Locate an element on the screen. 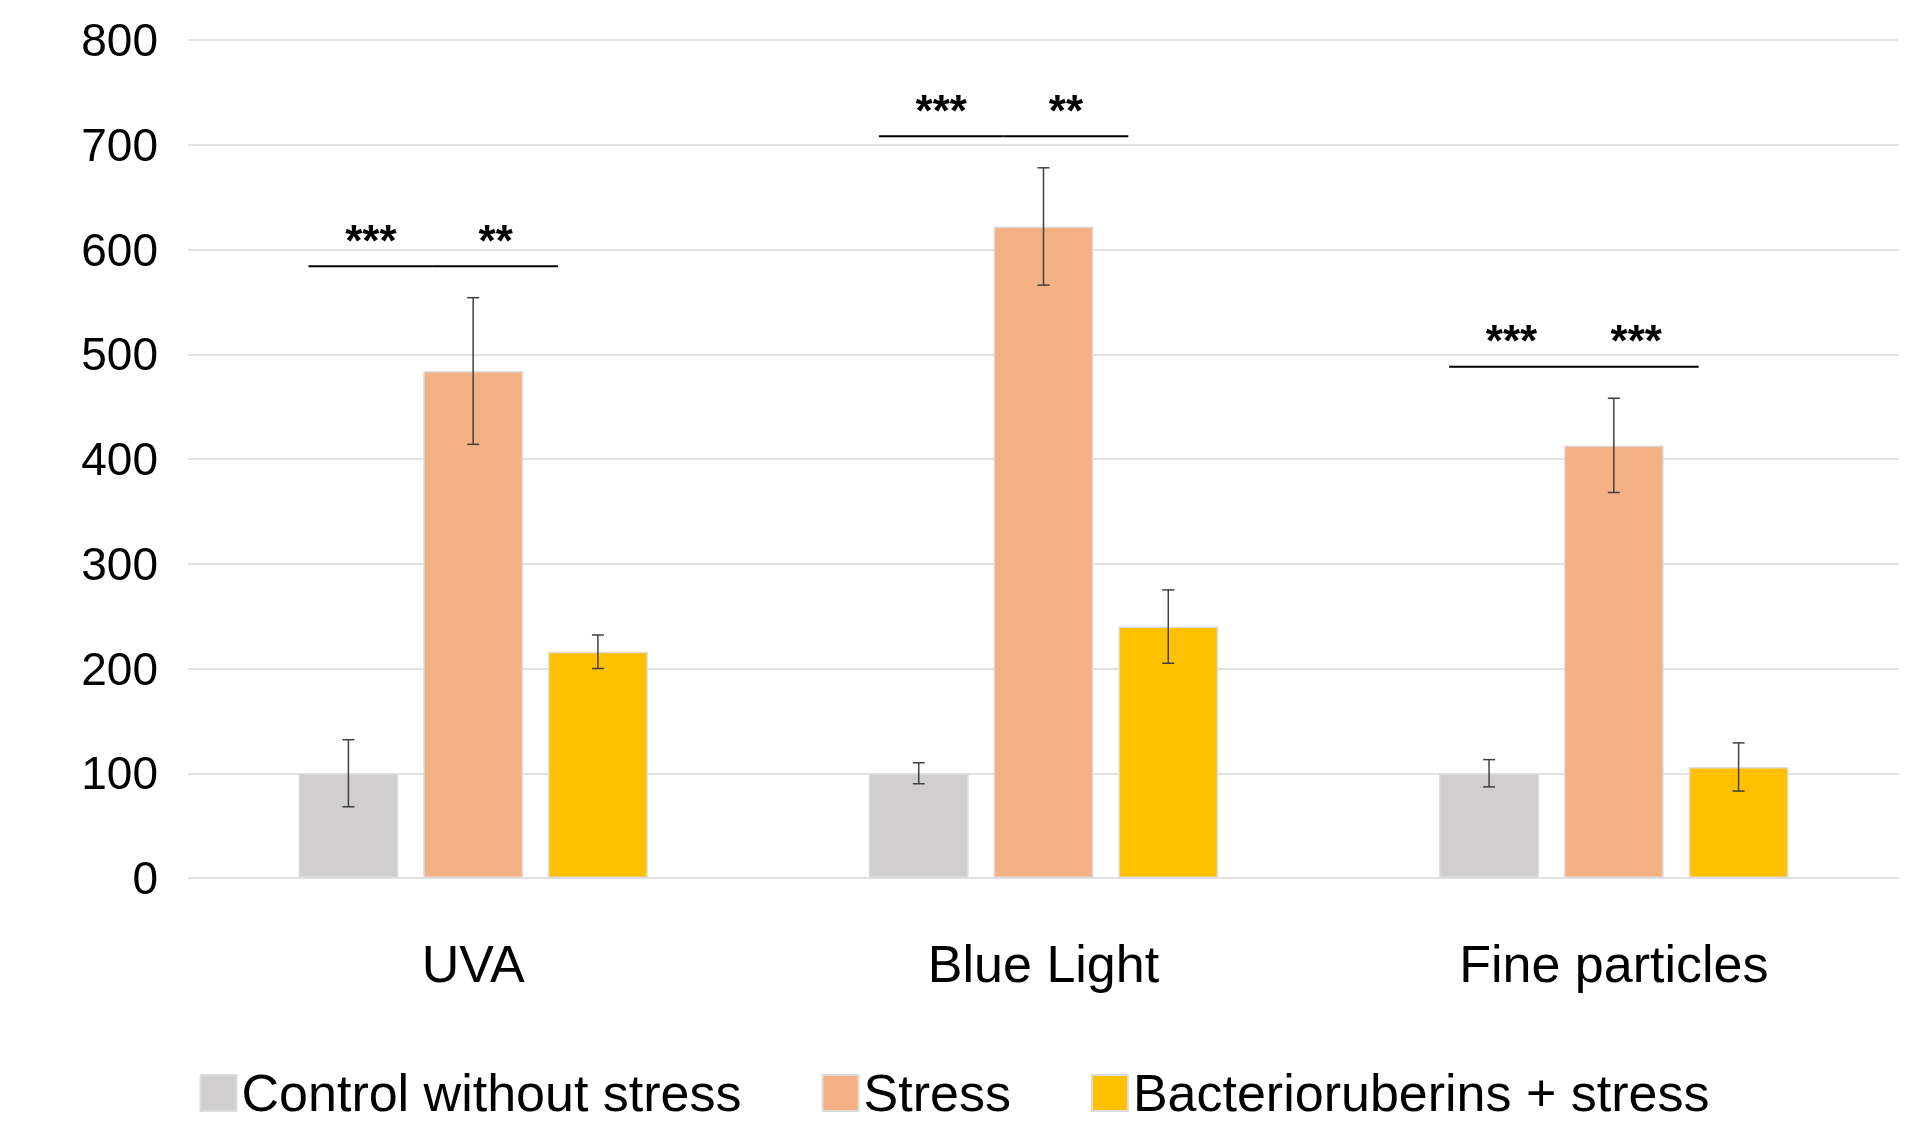  y-tick-label: 400 is located at coordinates (119, 459).